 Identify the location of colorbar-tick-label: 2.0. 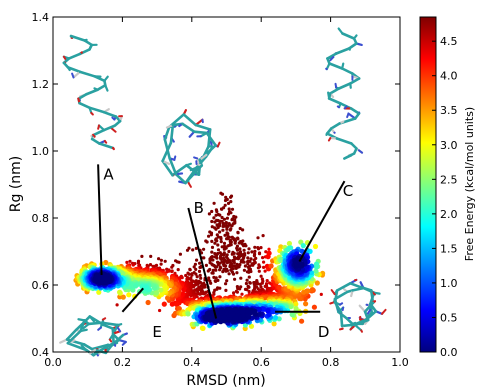
(449, 214).